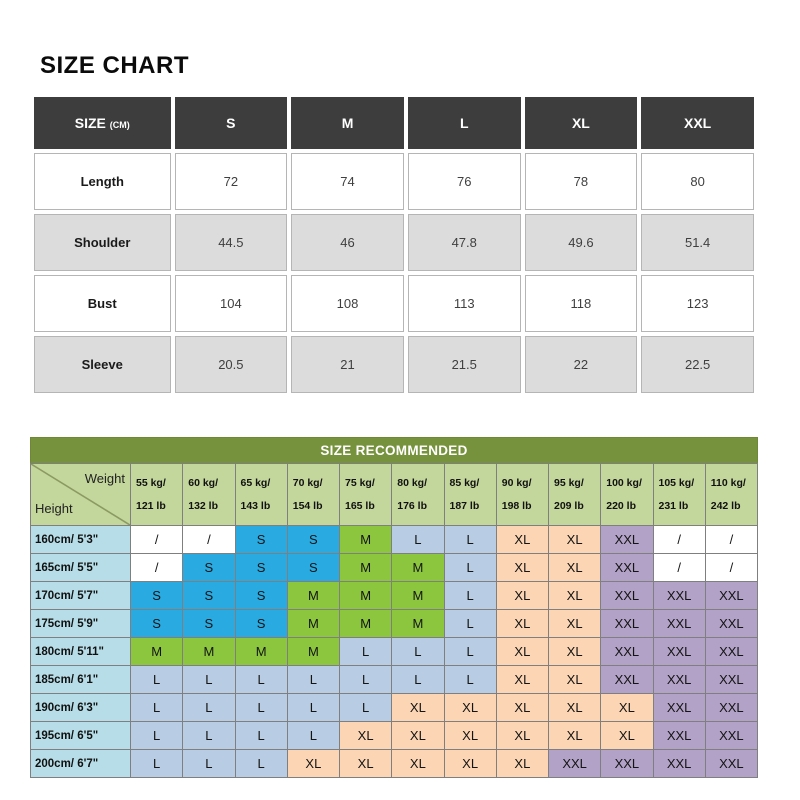  Describe the element at coordinates (418, 494) in the screenshot. I see `weight-column-header: 80 kg/176 lb` at that location.